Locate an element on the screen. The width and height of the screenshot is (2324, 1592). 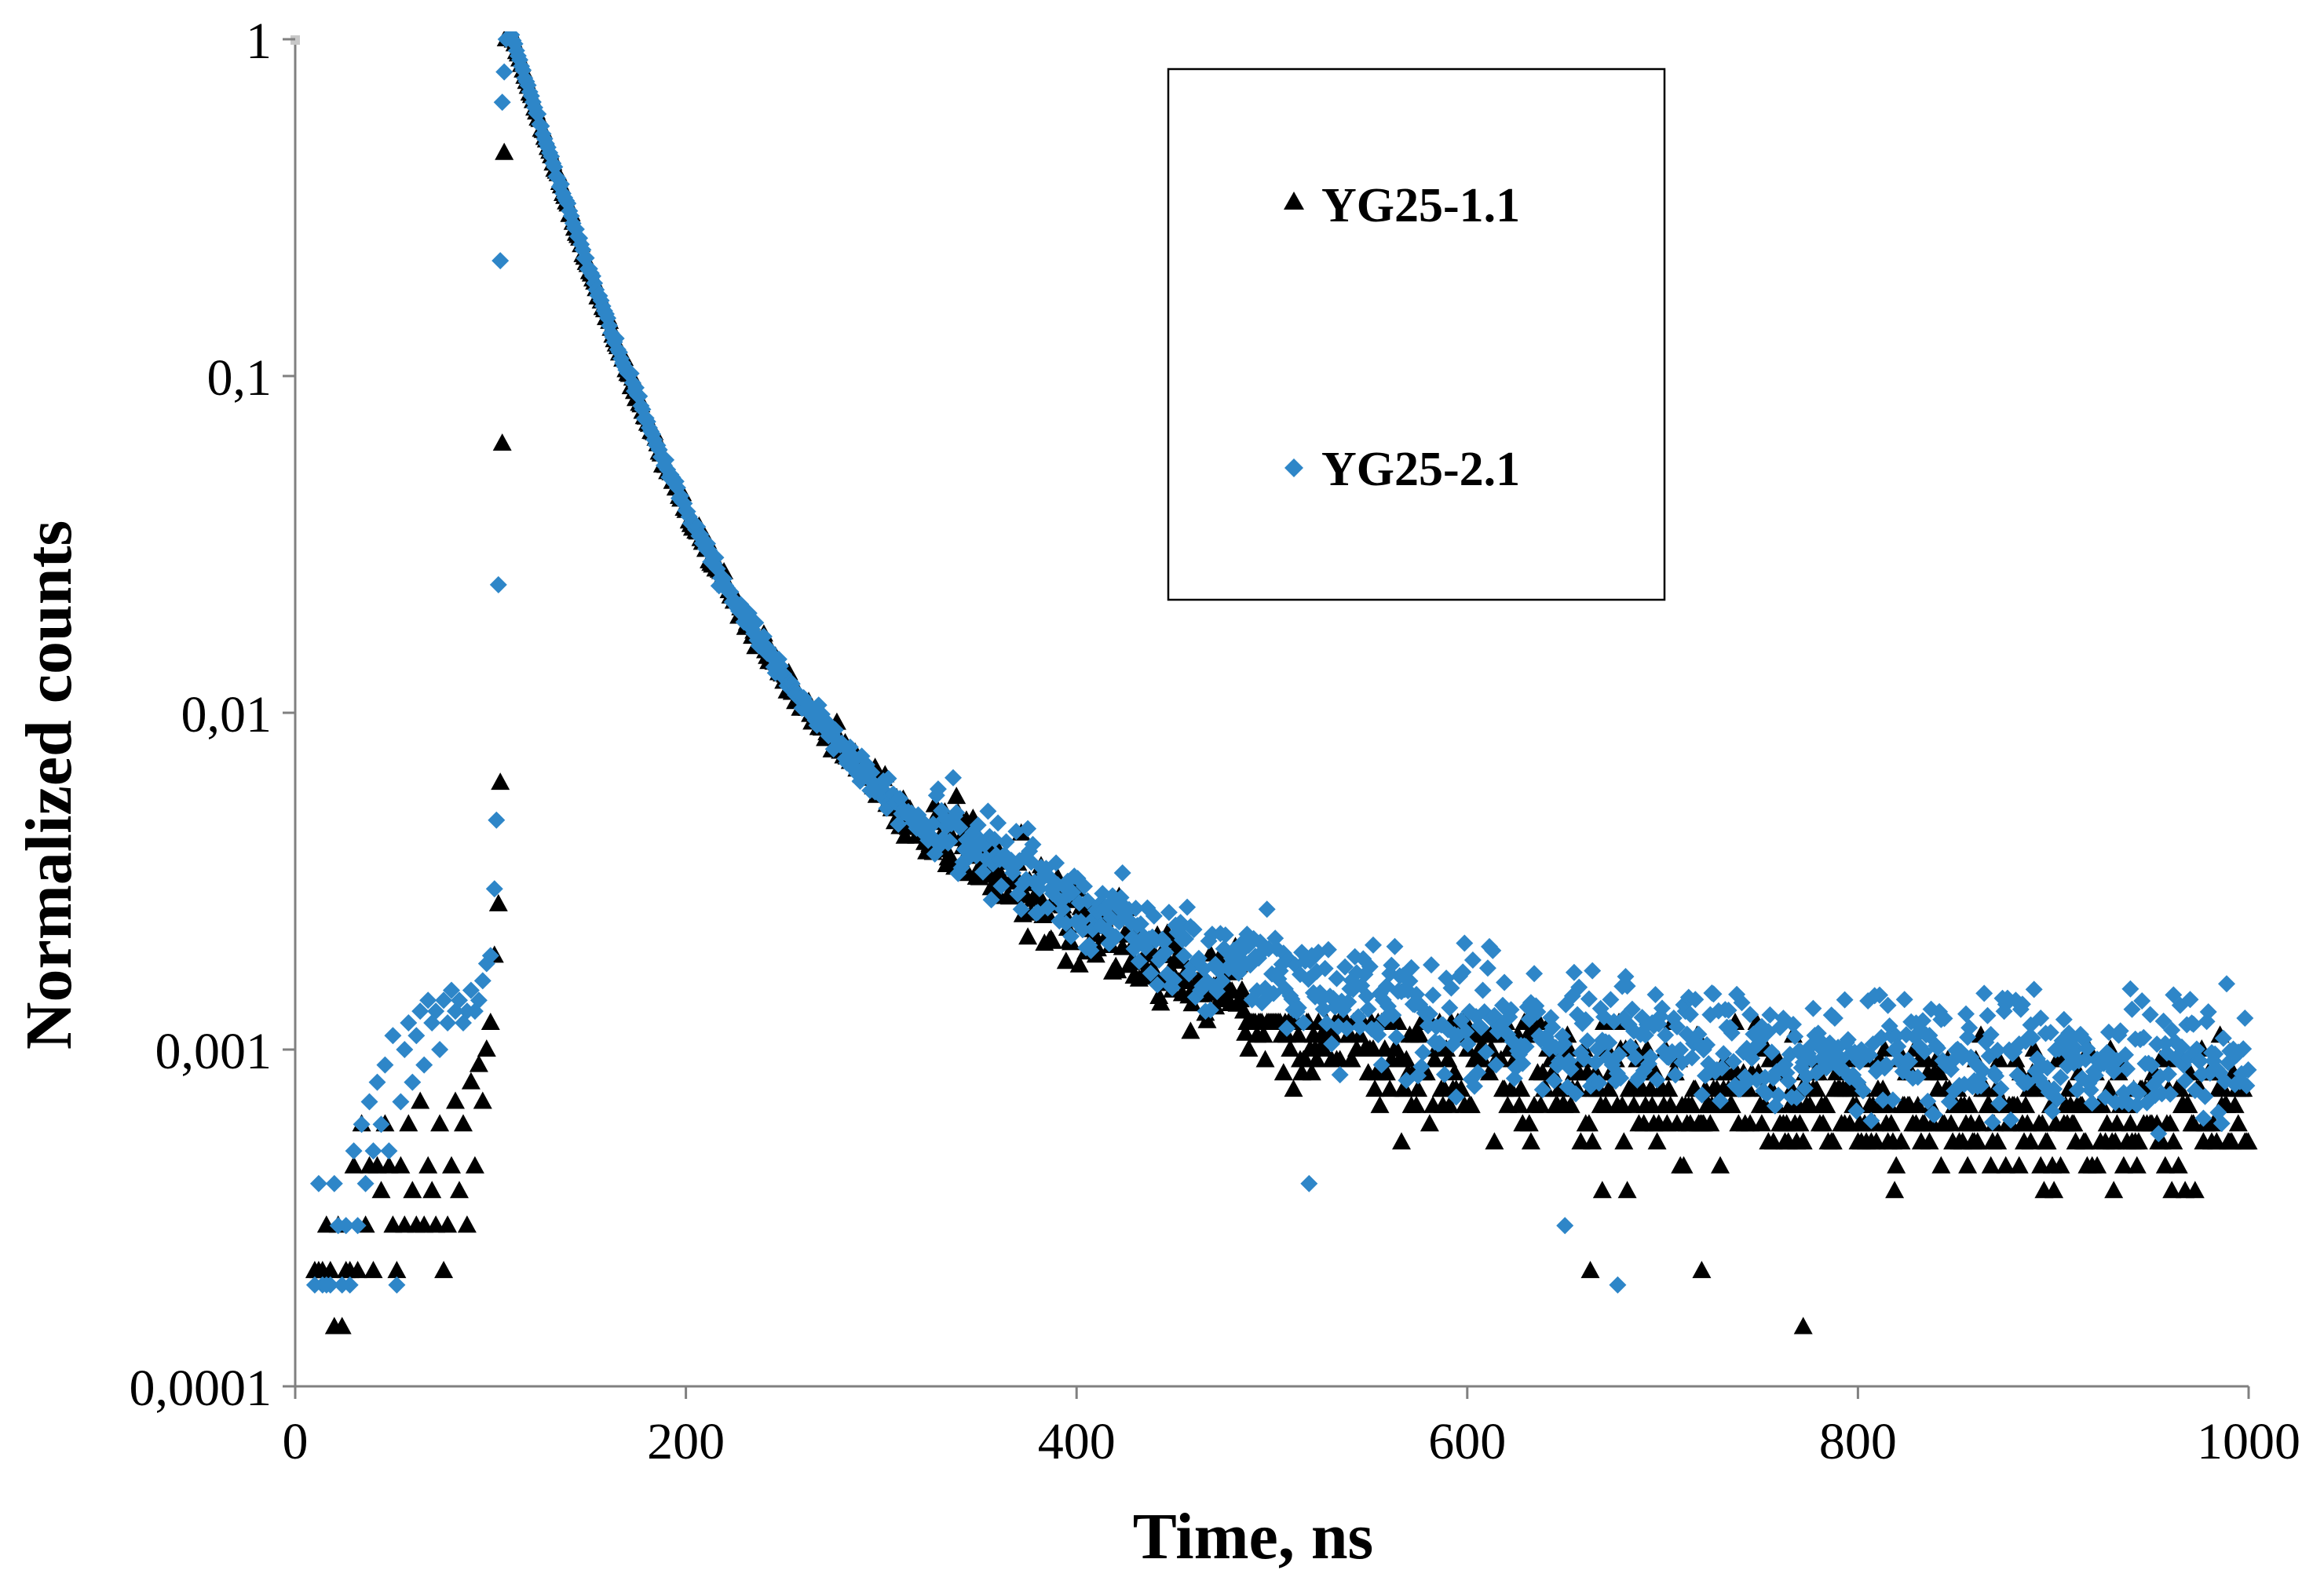
y-tick-label: 0,0001 is located at coordinates (201, 1389).